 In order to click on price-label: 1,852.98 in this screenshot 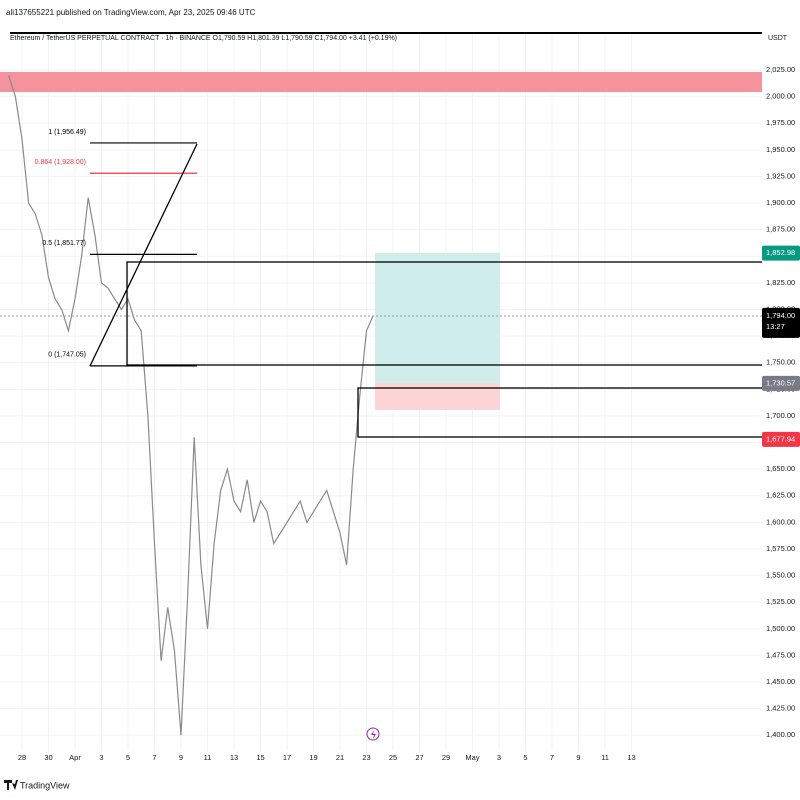, I will do `click(780, 252)`.